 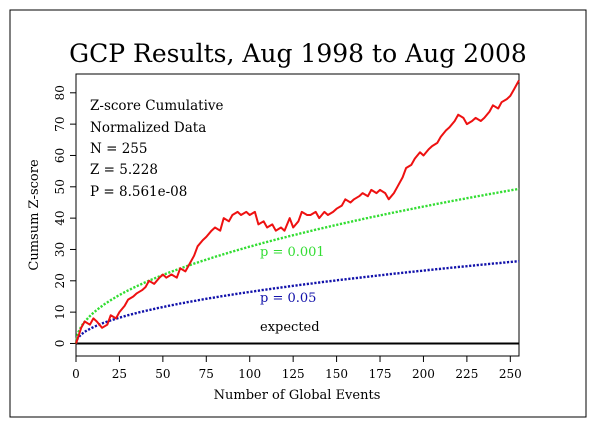 I want to click on y-tick-label: 50, so click(x=60, y=186).